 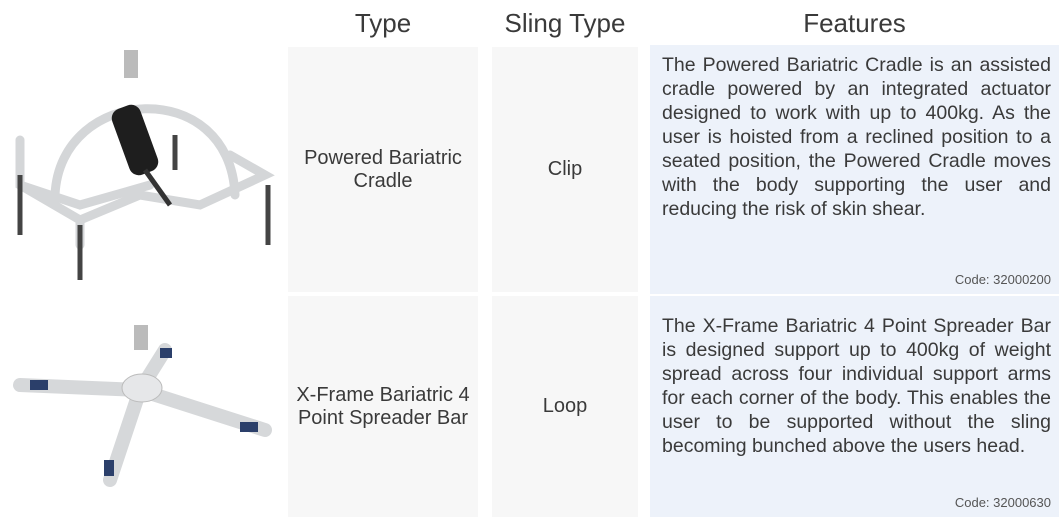 I want to click on type-cell: Powered Bariatric Cradle, so click(x=383, y=169).